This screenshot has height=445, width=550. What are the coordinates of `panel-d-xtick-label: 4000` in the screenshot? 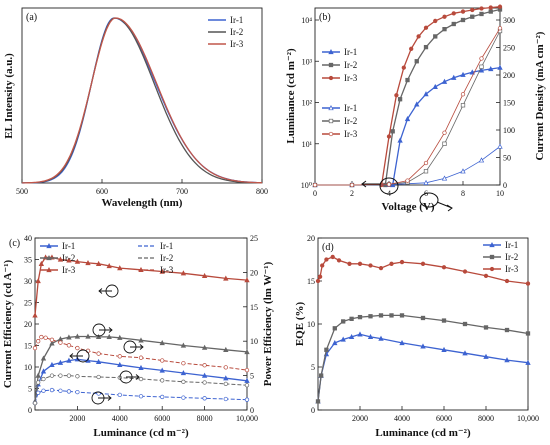 It's located at (402, 418).